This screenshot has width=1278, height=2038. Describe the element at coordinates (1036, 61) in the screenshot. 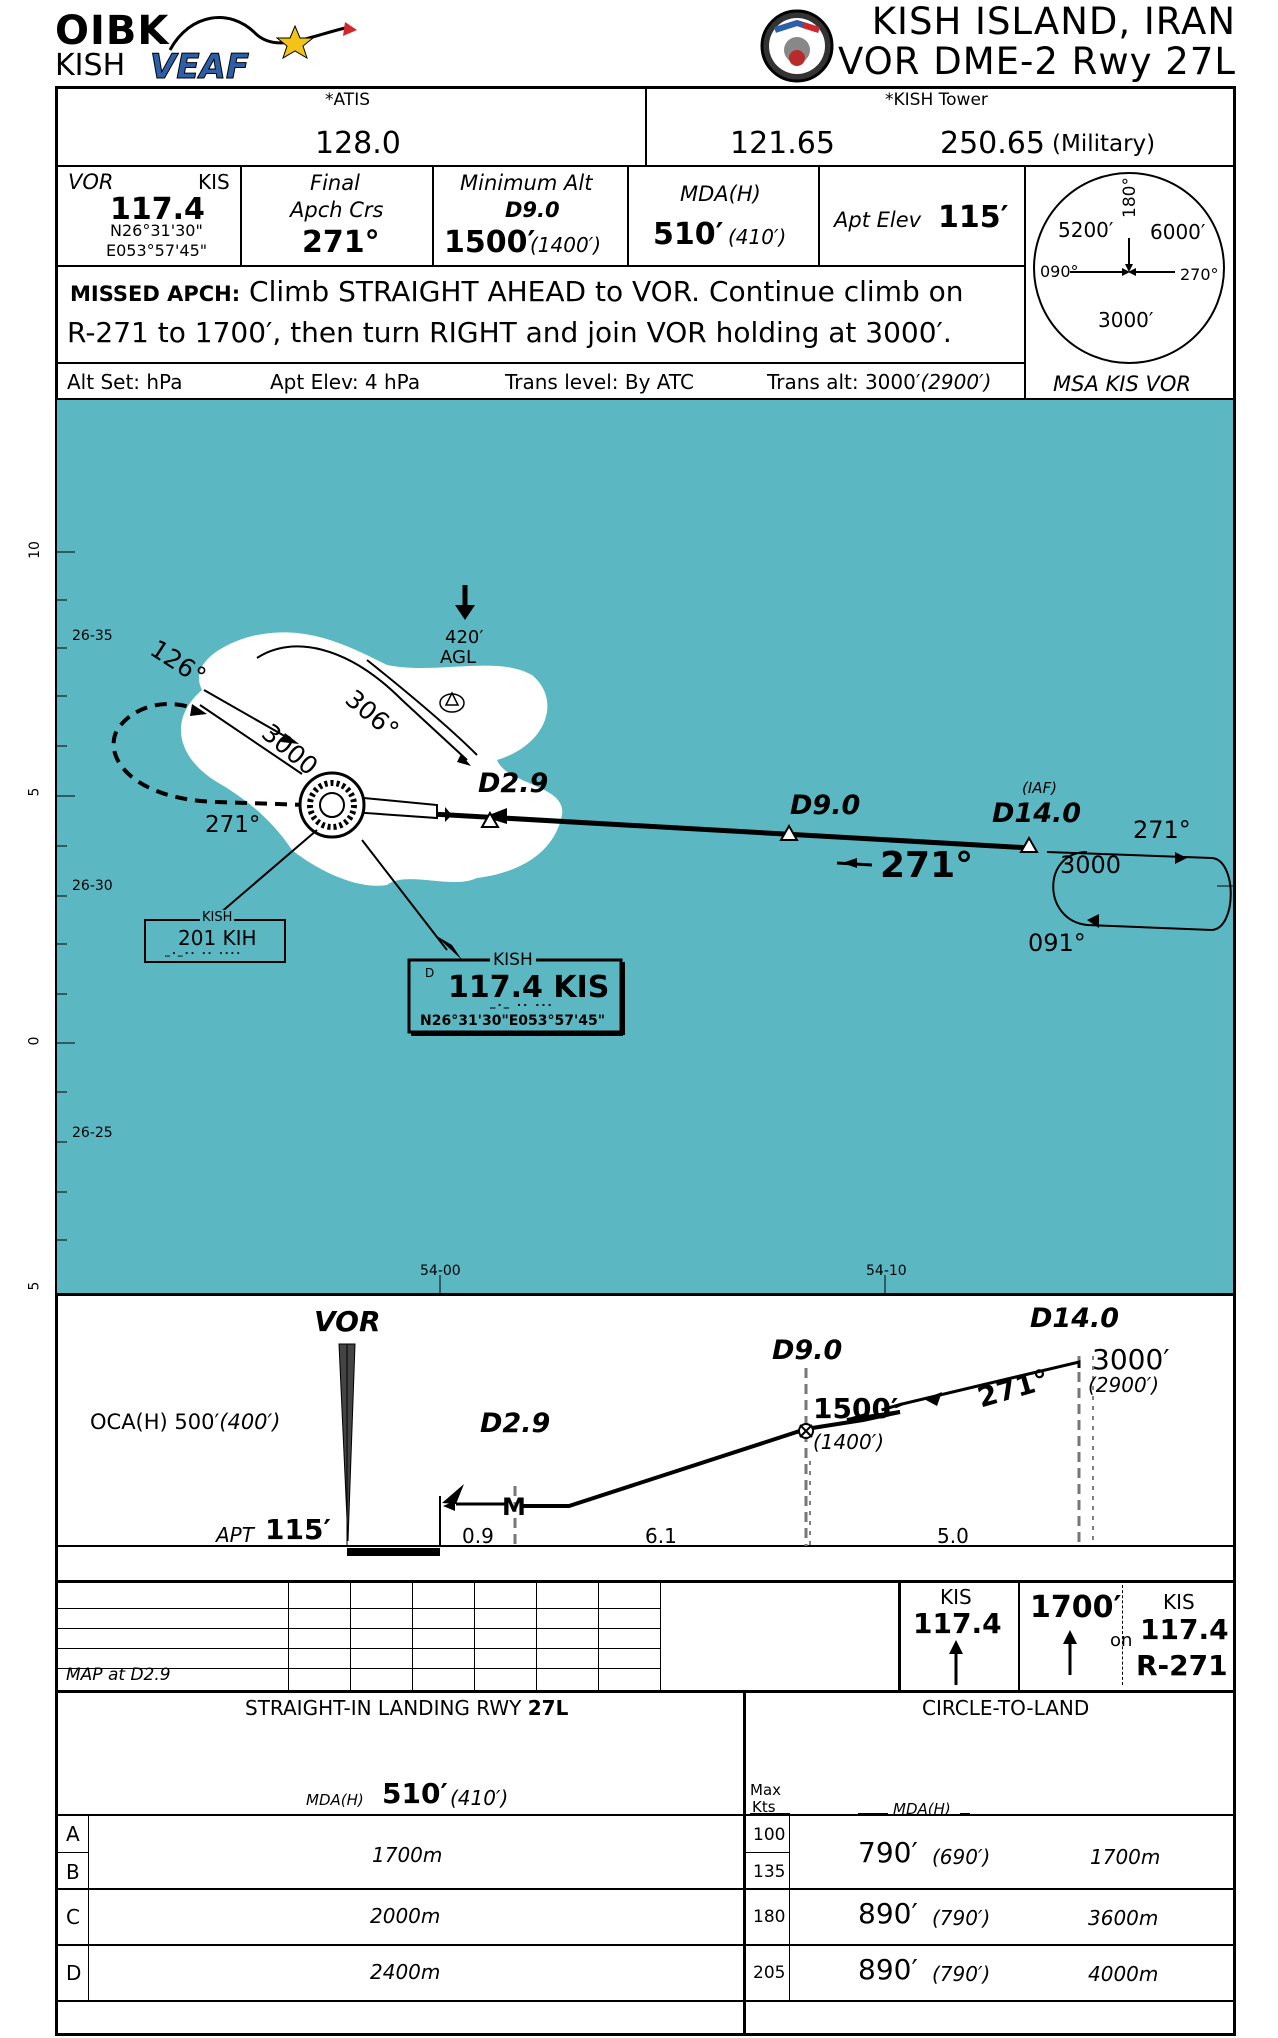

I see `procedure-title: VOR DME-2 Rwy 27L` at that location.